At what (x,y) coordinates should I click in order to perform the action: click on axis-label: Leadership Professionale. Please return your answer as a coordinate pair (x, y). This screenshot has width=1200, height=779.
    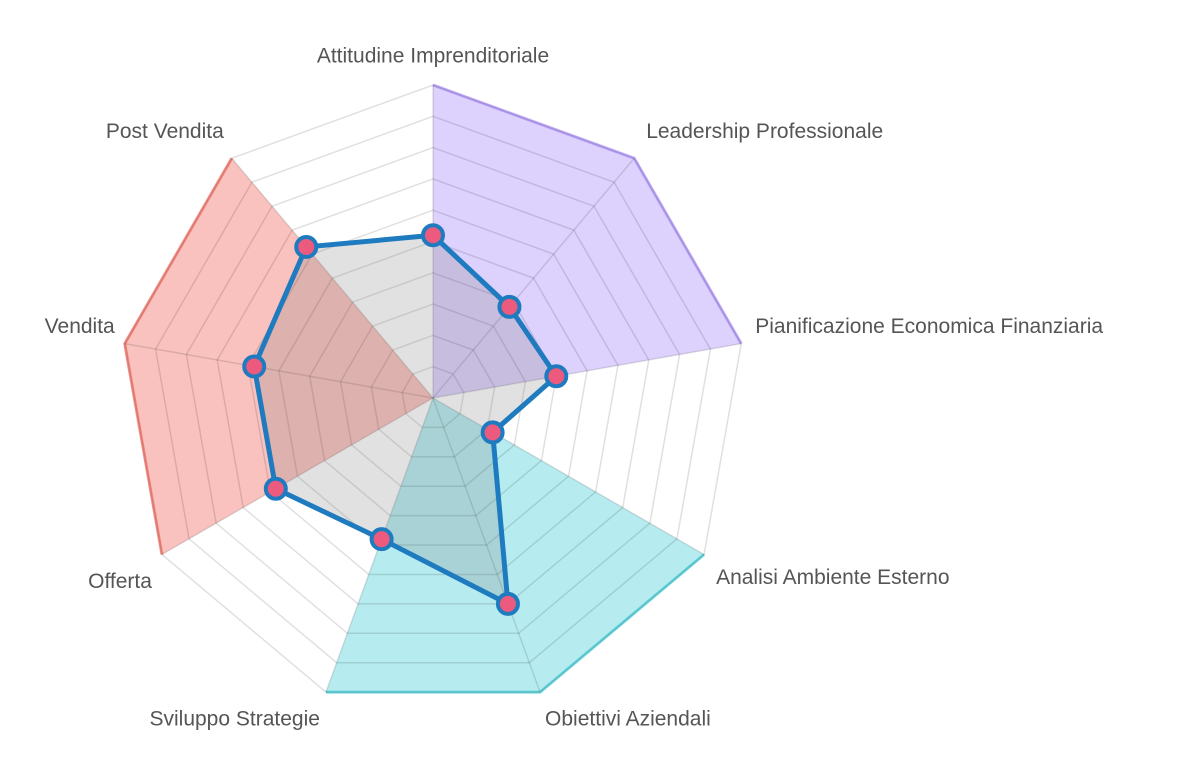
    Looking at the image, I should click on (764, 131).